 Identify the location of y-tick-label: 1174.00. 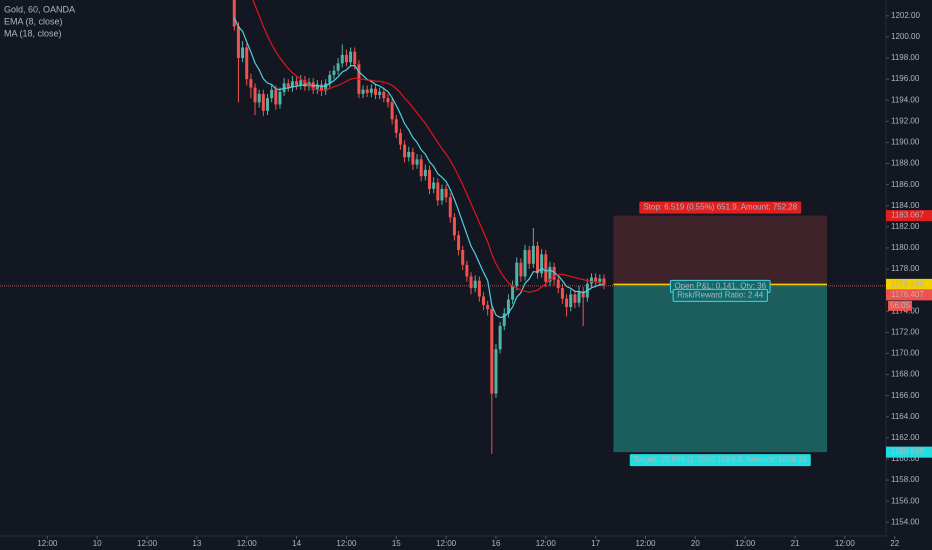
(905, 310).